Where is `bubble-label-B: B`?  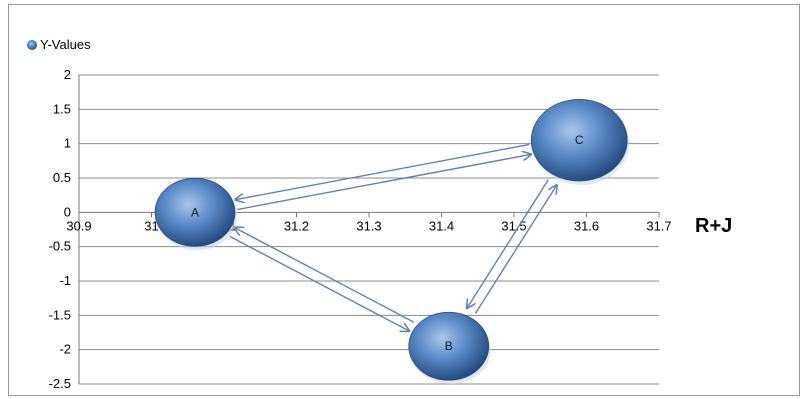 bubble-label-B: B is located at coordinates (449, 346).